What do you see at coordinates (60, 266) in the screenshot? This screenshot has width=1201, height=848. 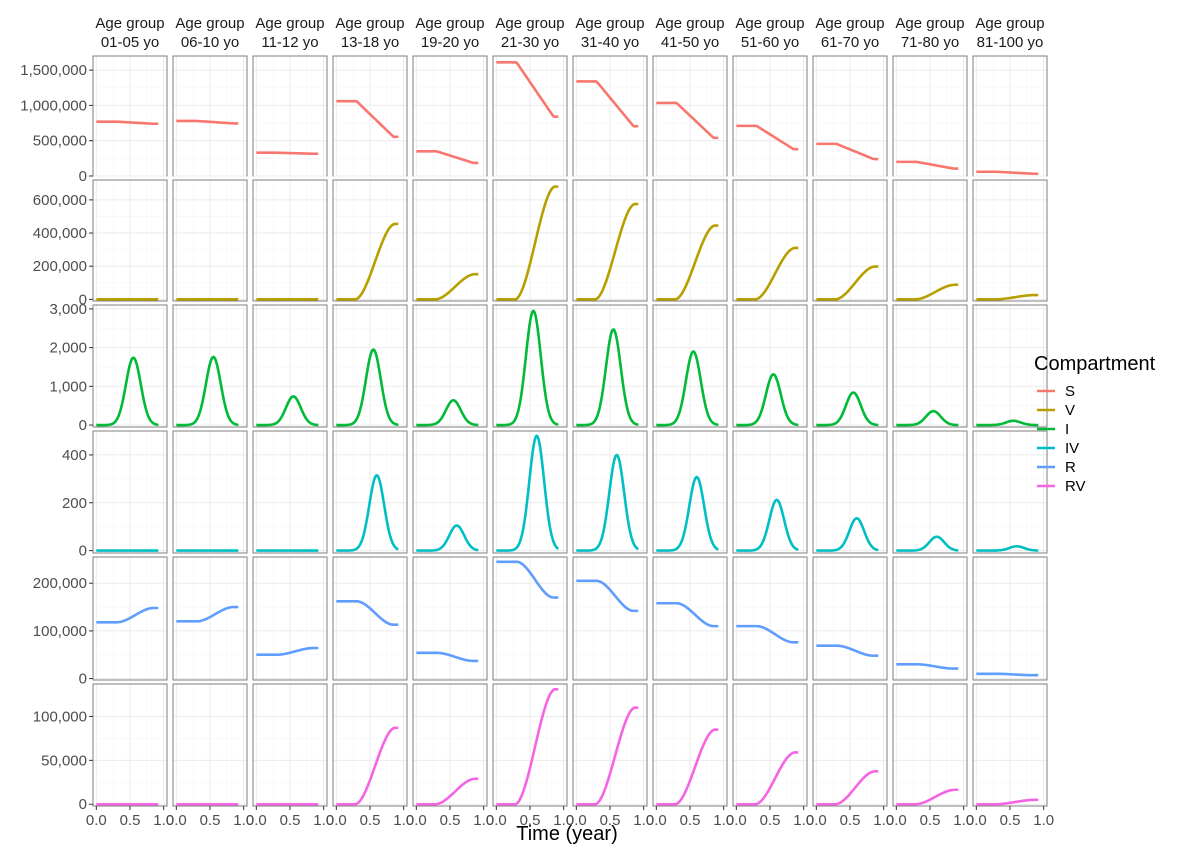 I see `y-tick-label: 200,000` at bounding box center [60, 266].